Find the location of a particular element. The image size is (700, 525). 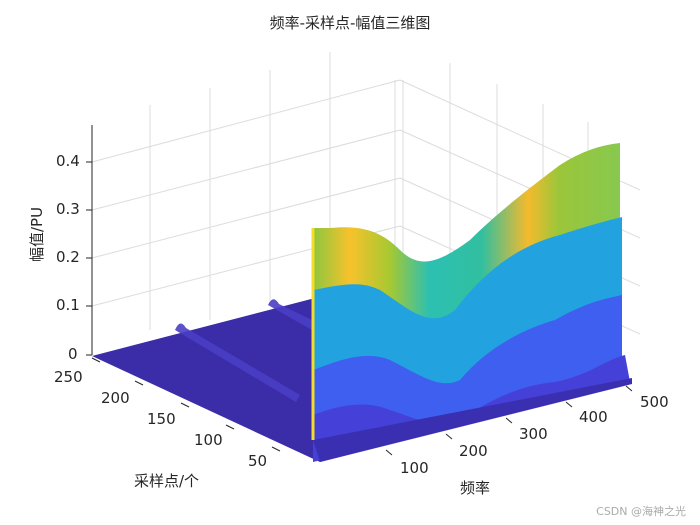

x-tick-label: 200 is located at coordinates (473, 451).